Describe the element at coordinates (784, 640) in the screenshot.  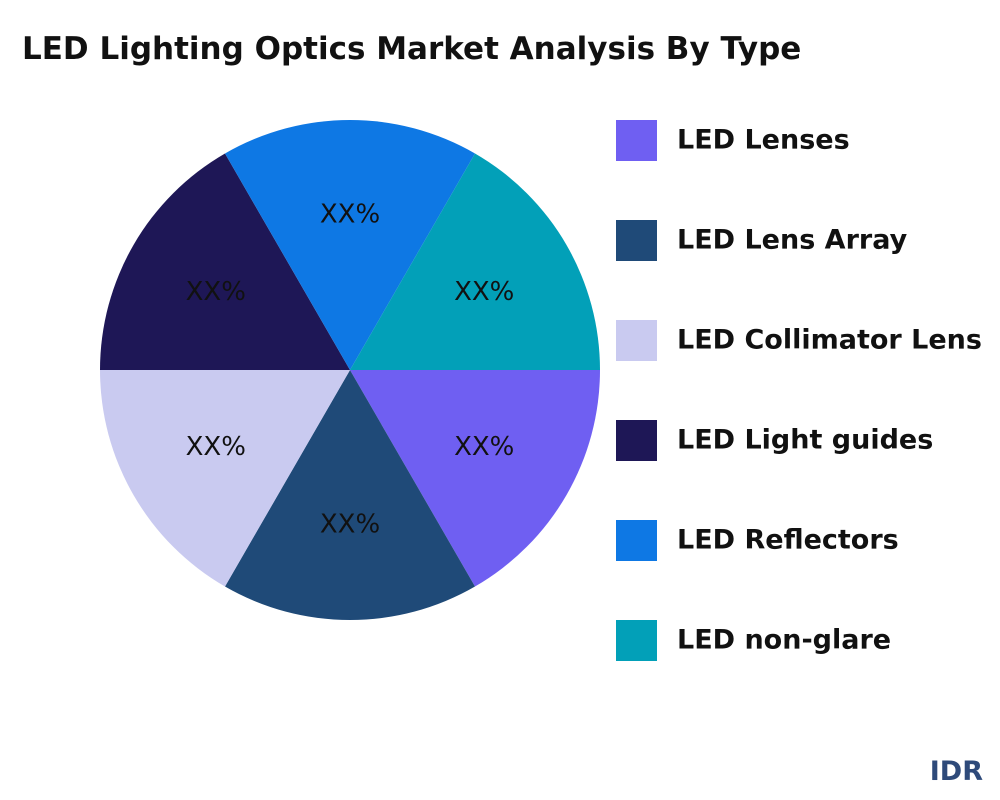
I see `legend-label: LED non-glare` at that location.